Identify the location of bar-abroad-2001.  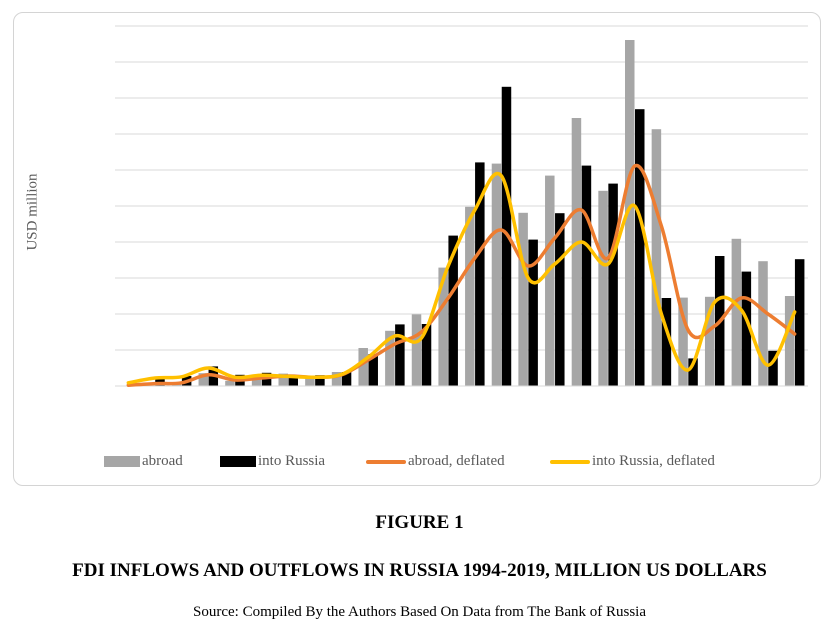
(310, 381).